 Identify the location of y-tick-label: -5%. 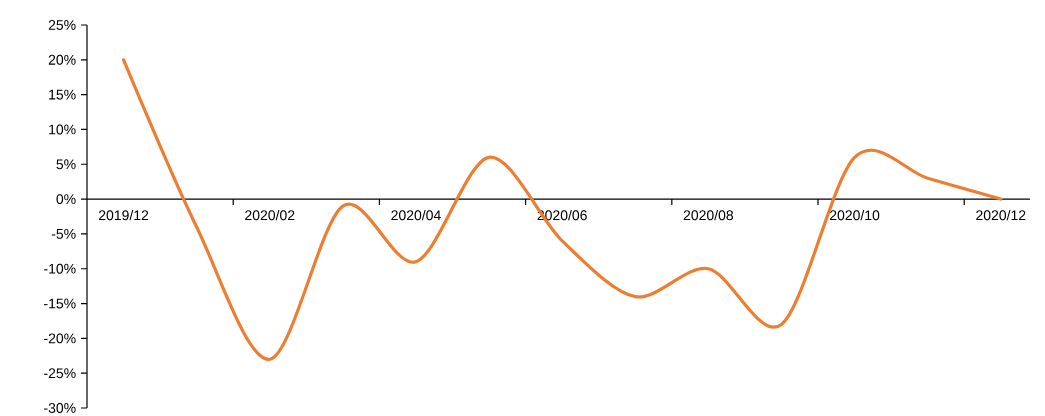
(63, 233).